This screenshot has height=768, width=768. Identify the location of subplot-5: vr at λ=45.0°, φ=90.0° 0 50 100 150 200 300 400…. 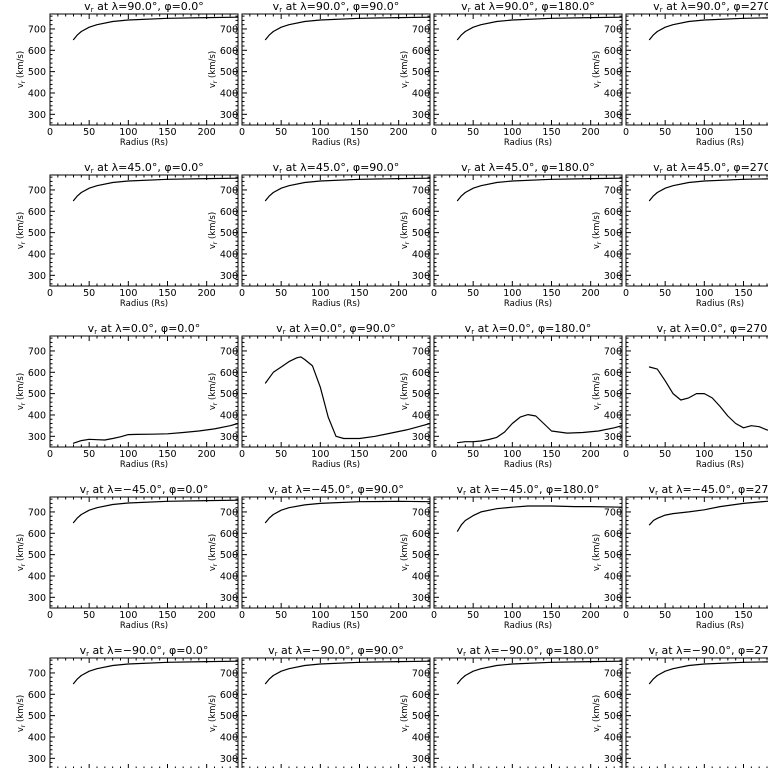
(319, 235).